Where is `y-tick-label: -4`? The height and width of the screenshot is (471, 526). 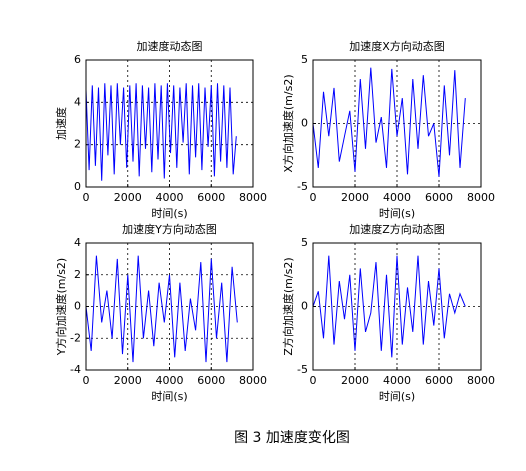
y-tick-label: -4 is located at coordinates (75, 369).